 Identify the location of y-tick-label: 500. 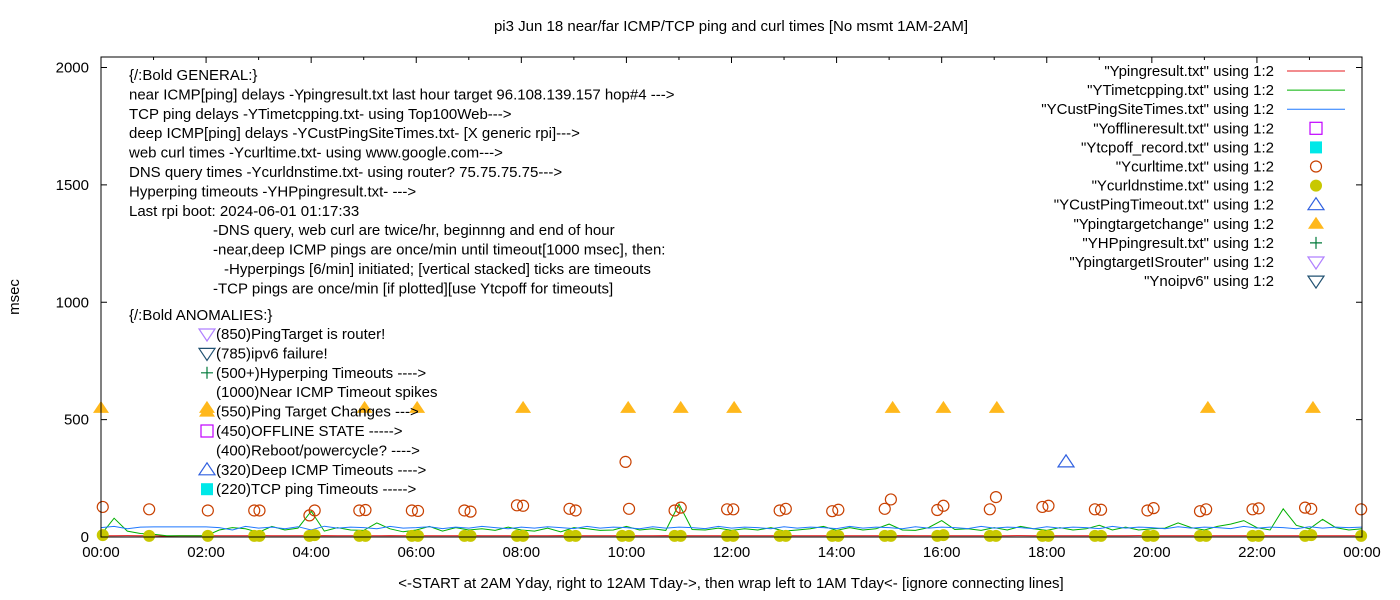
(76, 420).